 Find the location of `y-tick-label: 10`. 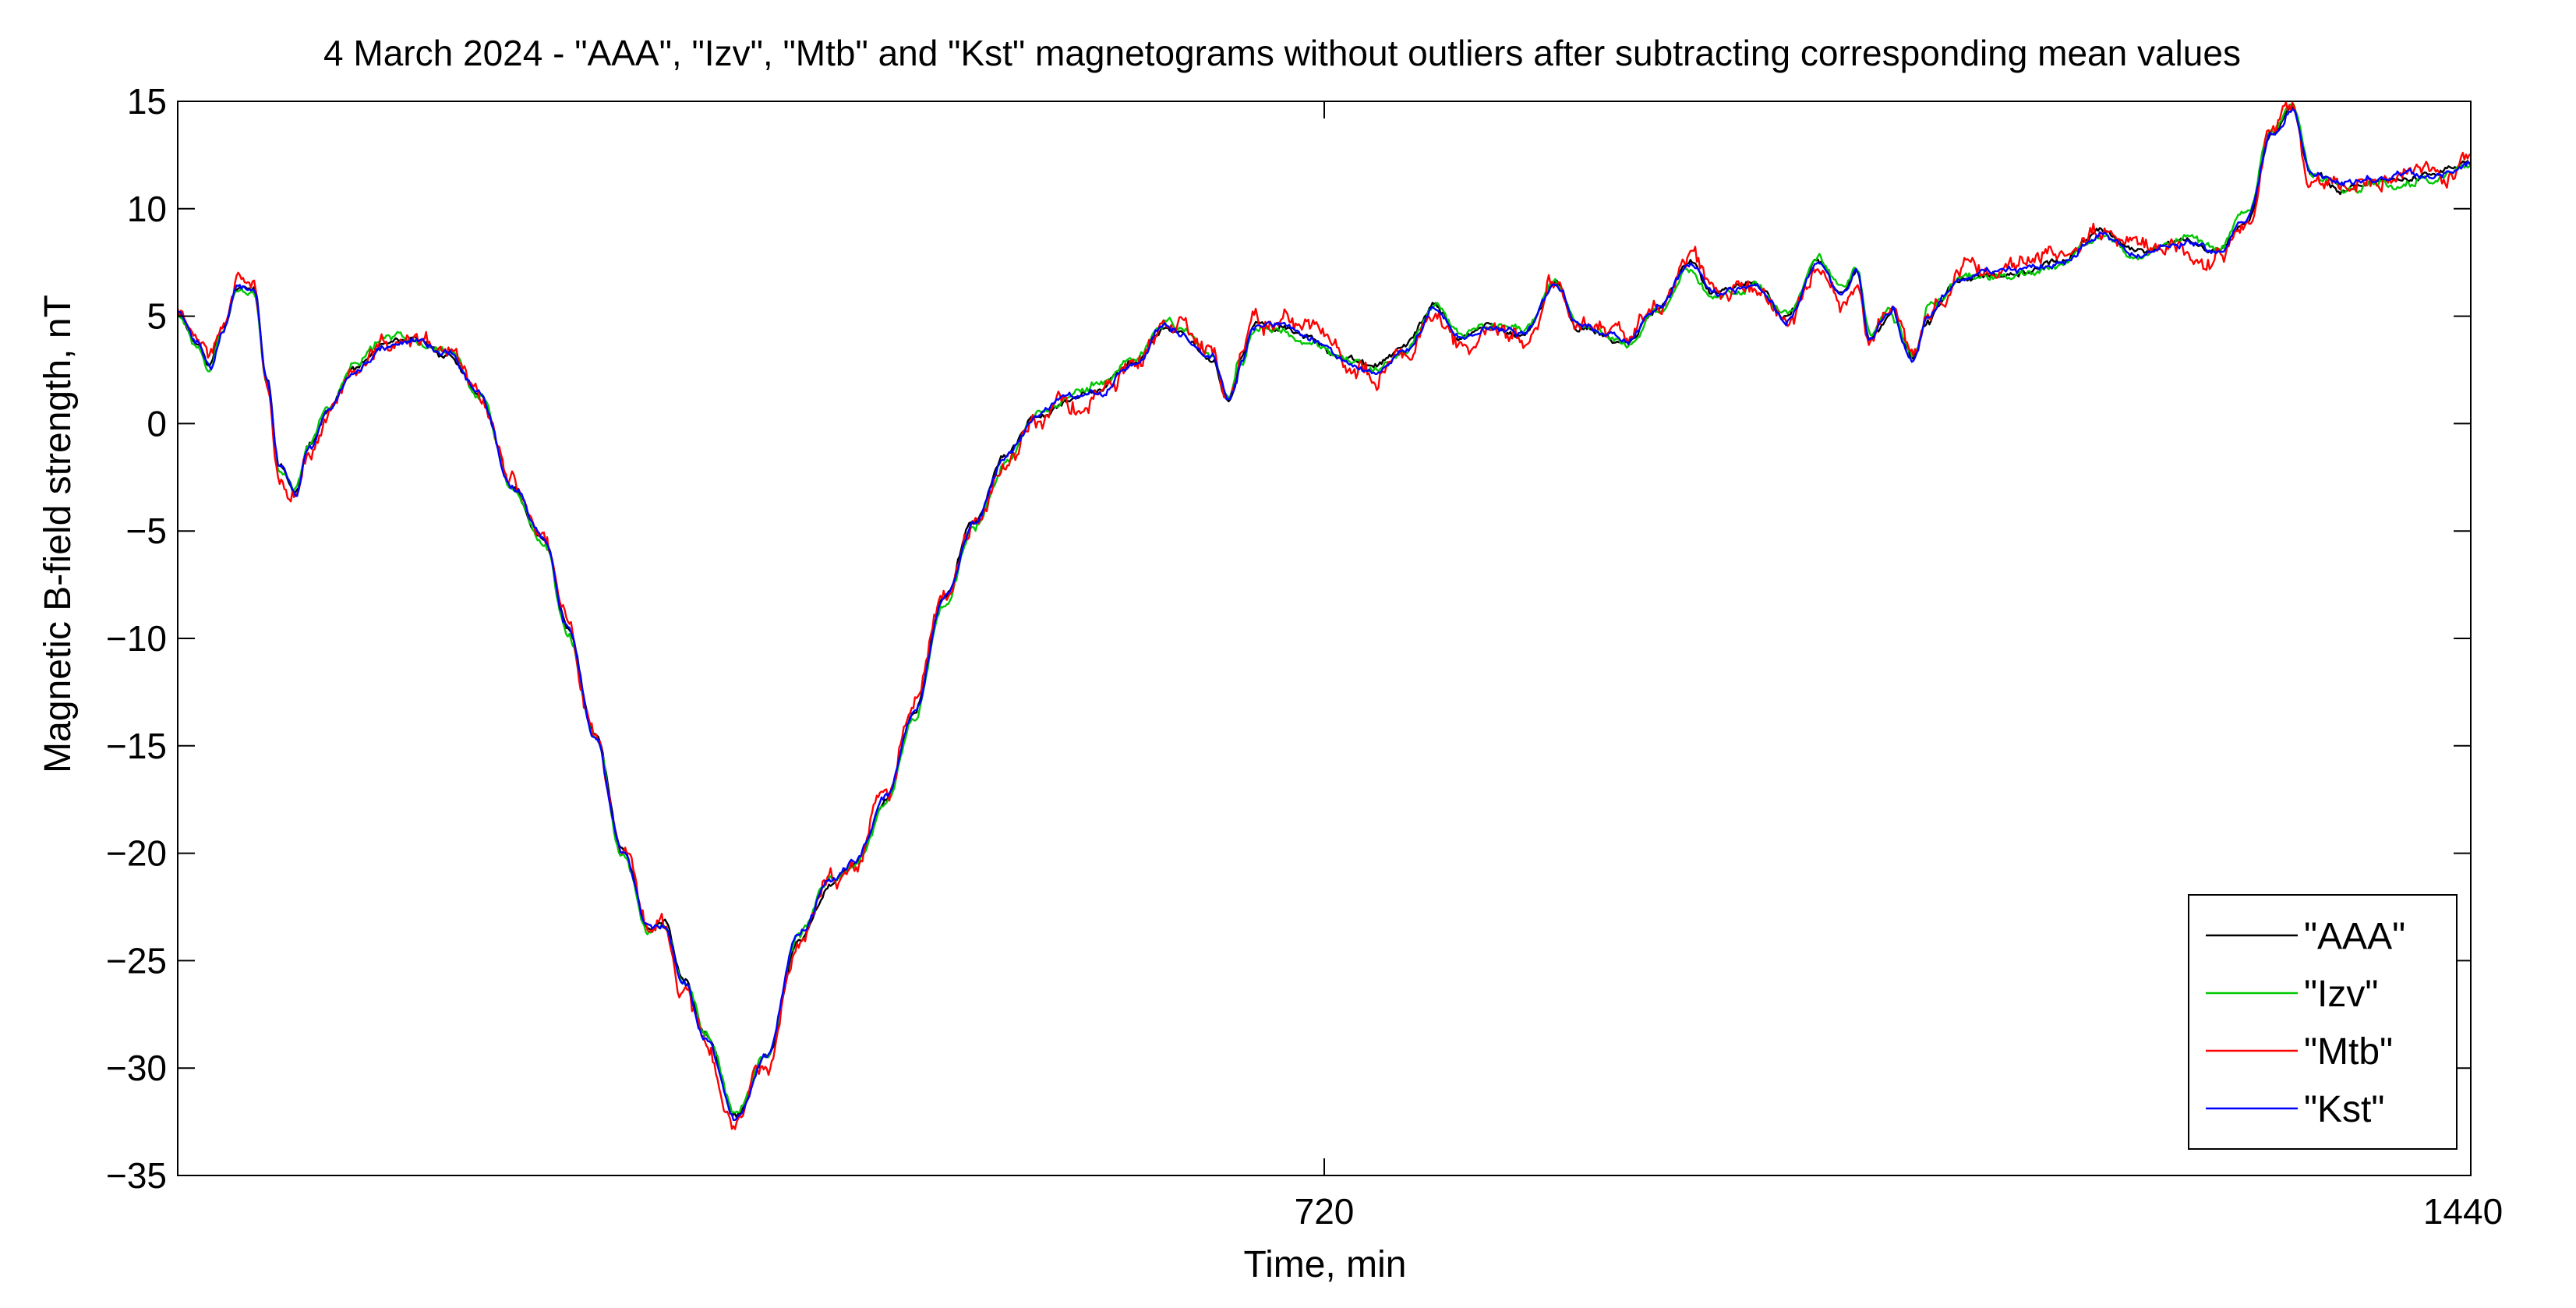

y-tick-label: 10 is located at coordinates (147, 209).